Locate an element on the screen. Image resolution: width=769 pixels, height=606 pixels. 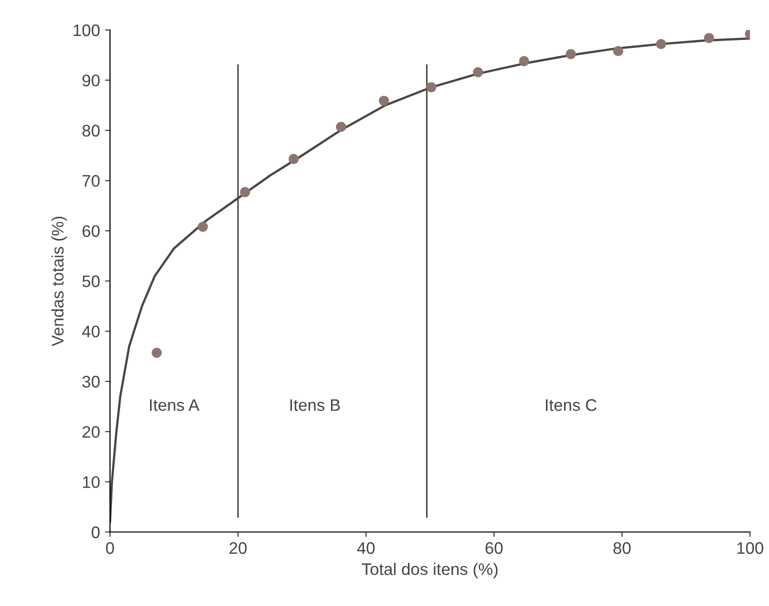
x-tick-label: 100 is located at coordinates (750, 548).